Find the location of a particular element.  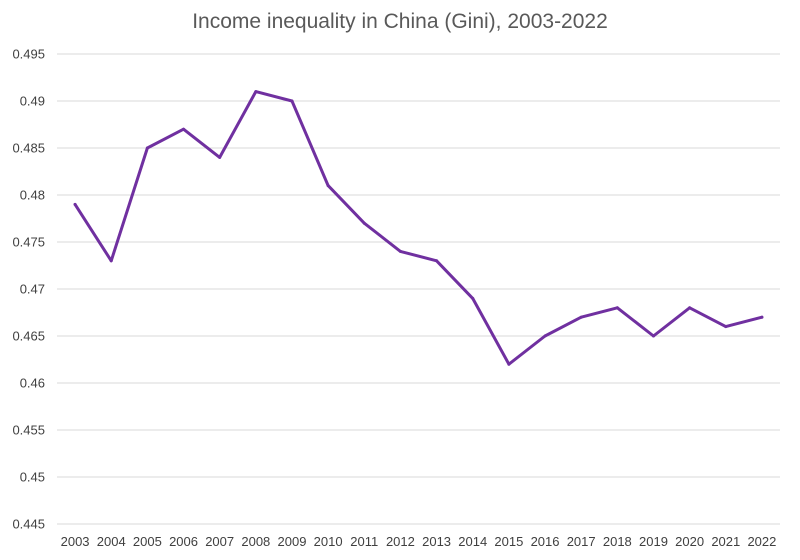

y-tick-label: 0.455 is located at coordinates (28, 430).